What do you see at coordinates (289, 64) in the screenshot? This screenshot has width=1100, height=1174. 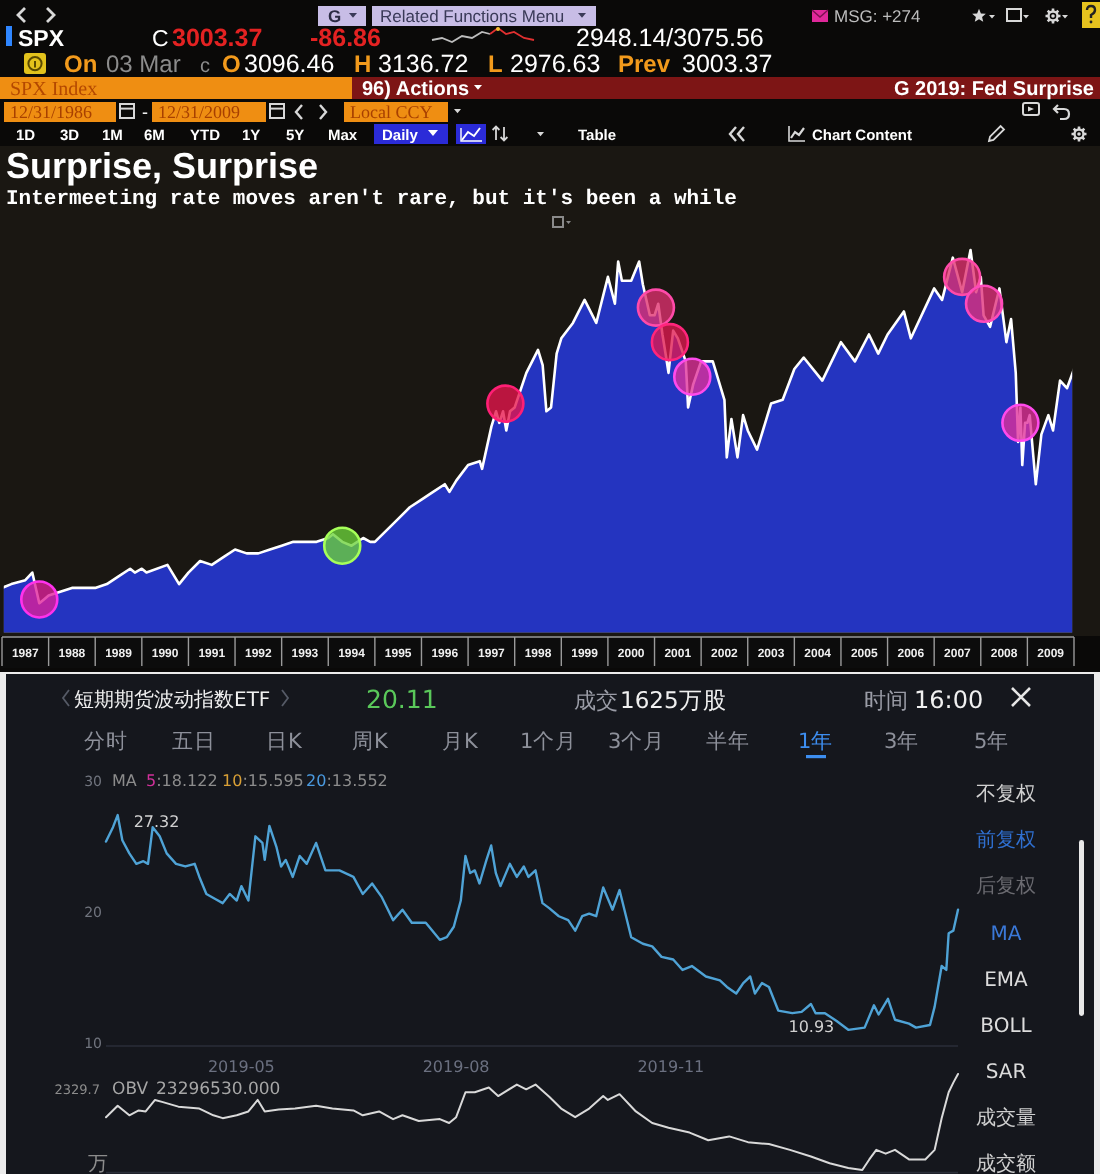 I see `text: 3096.46` at bounding box center [289, 64].